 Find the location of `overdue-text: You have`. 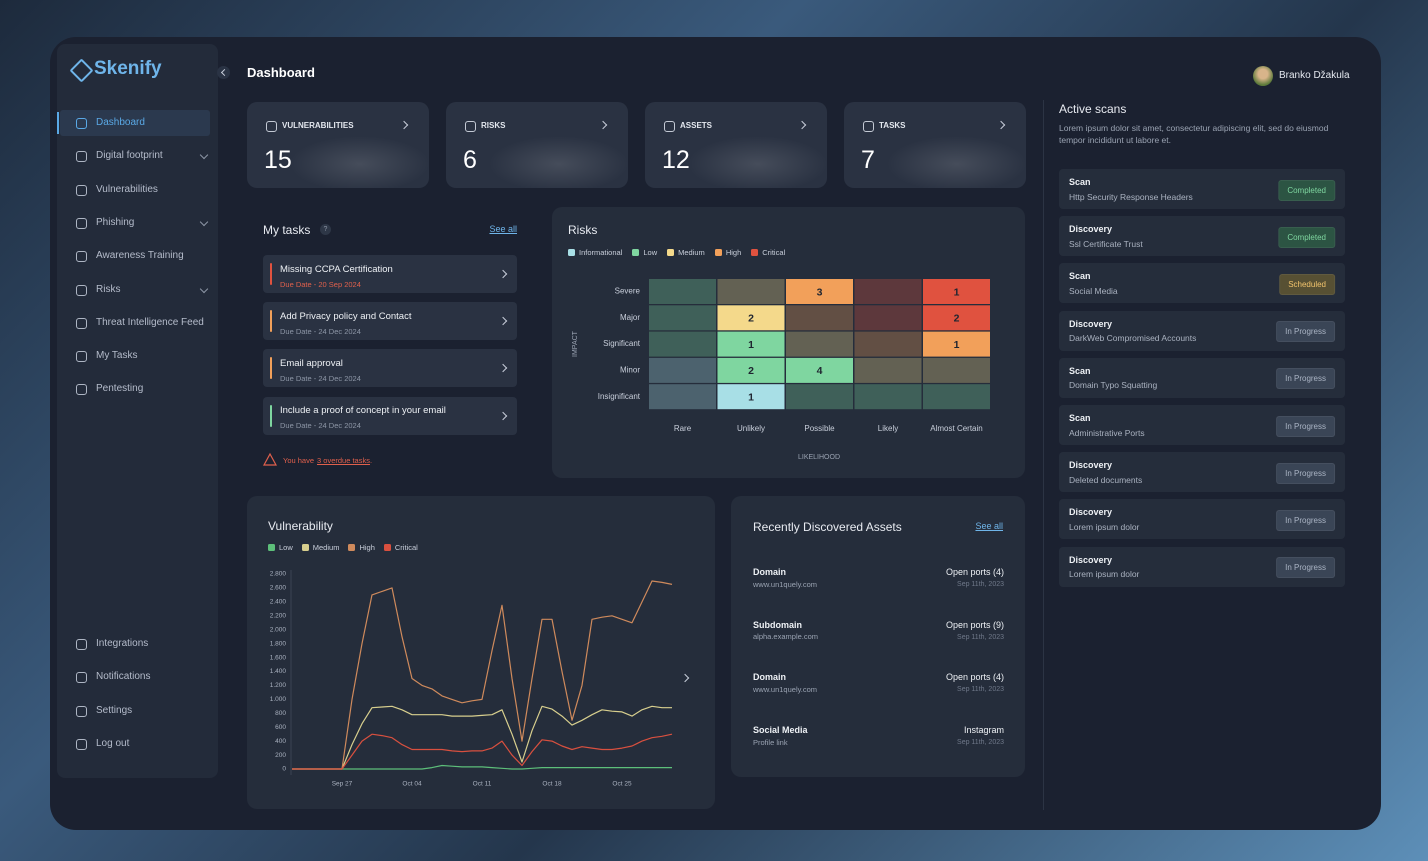

overdue-text: You have is located at coordinates (299, 460).